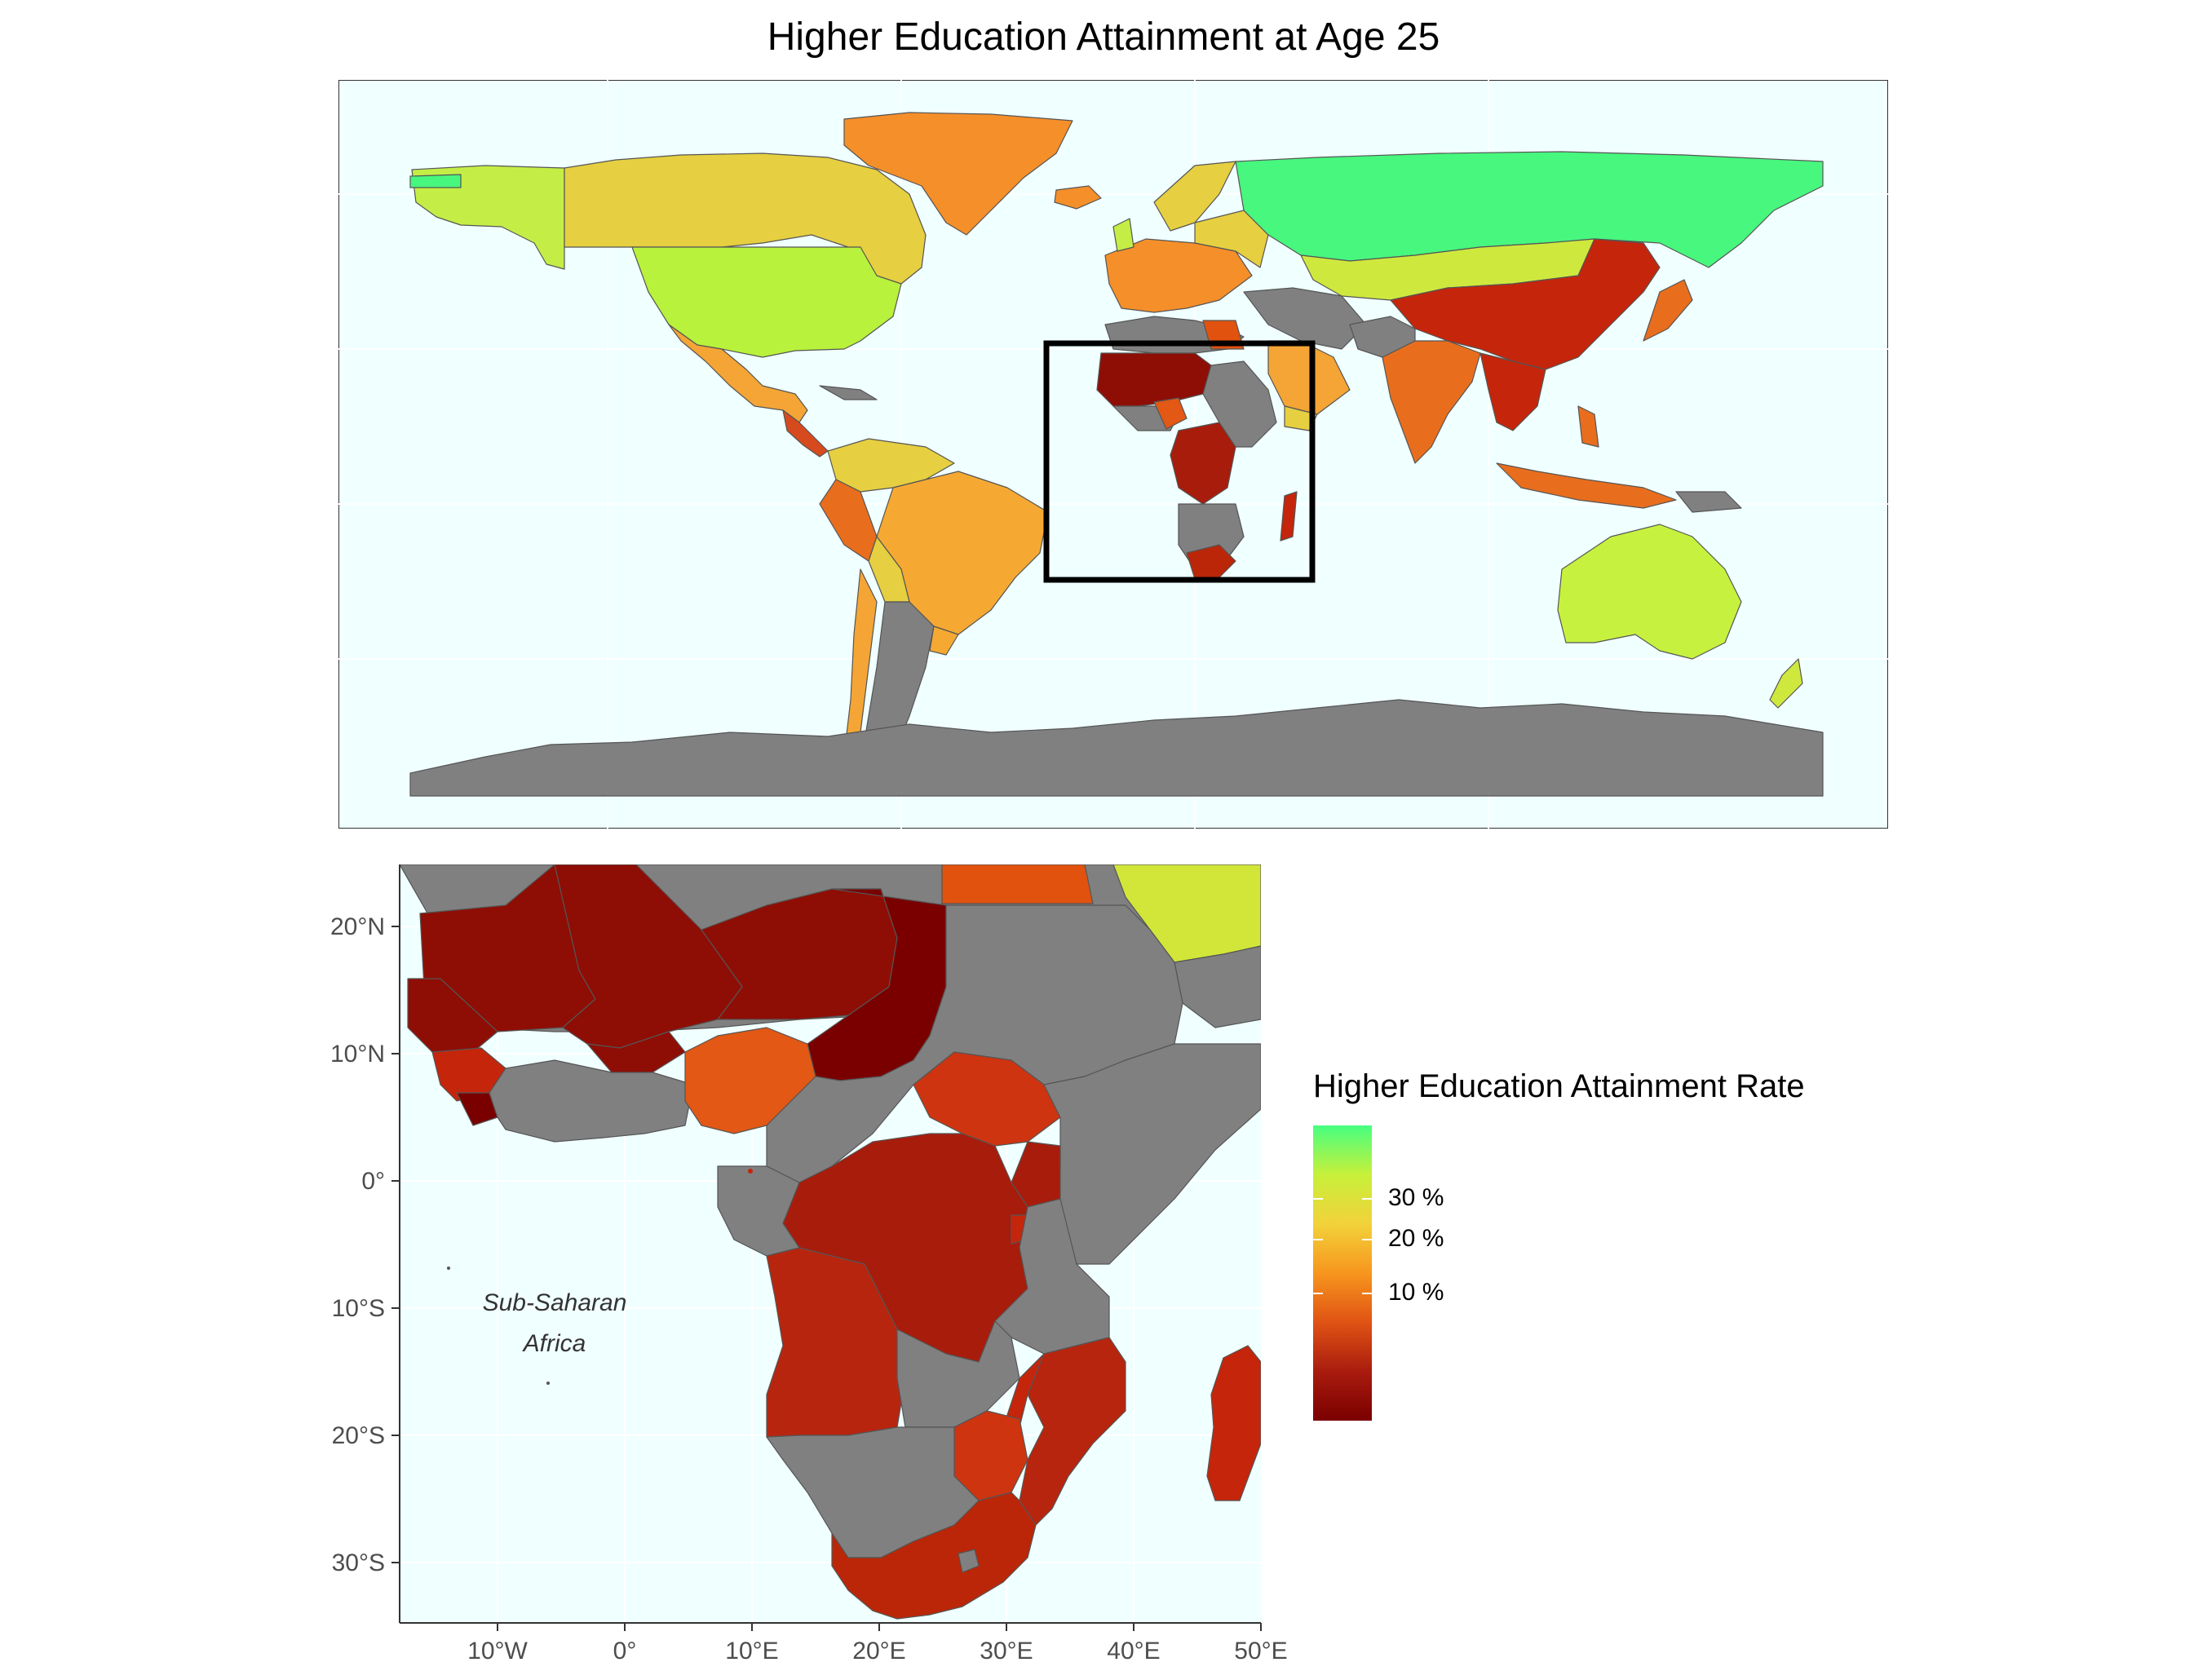 The height and width of the screenshot is (1680, 2207). I want to click on lon-tick-label: 50°E, so click(1260, 1651).